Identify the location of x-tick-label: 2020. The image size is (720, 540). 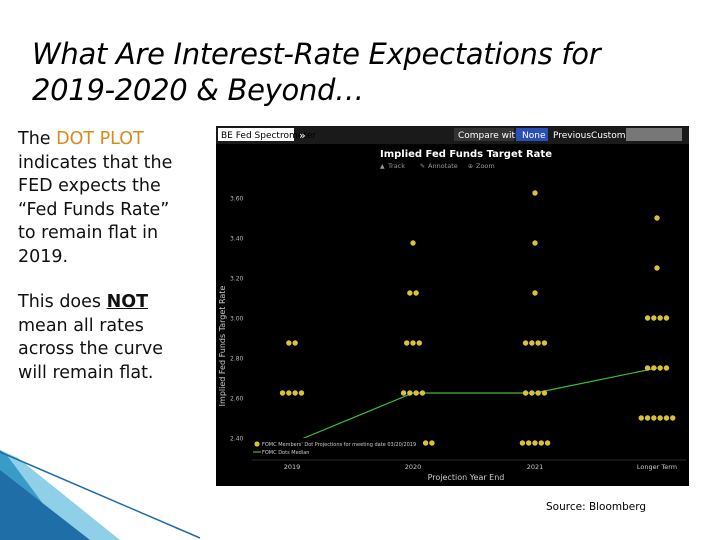
(413, 467).